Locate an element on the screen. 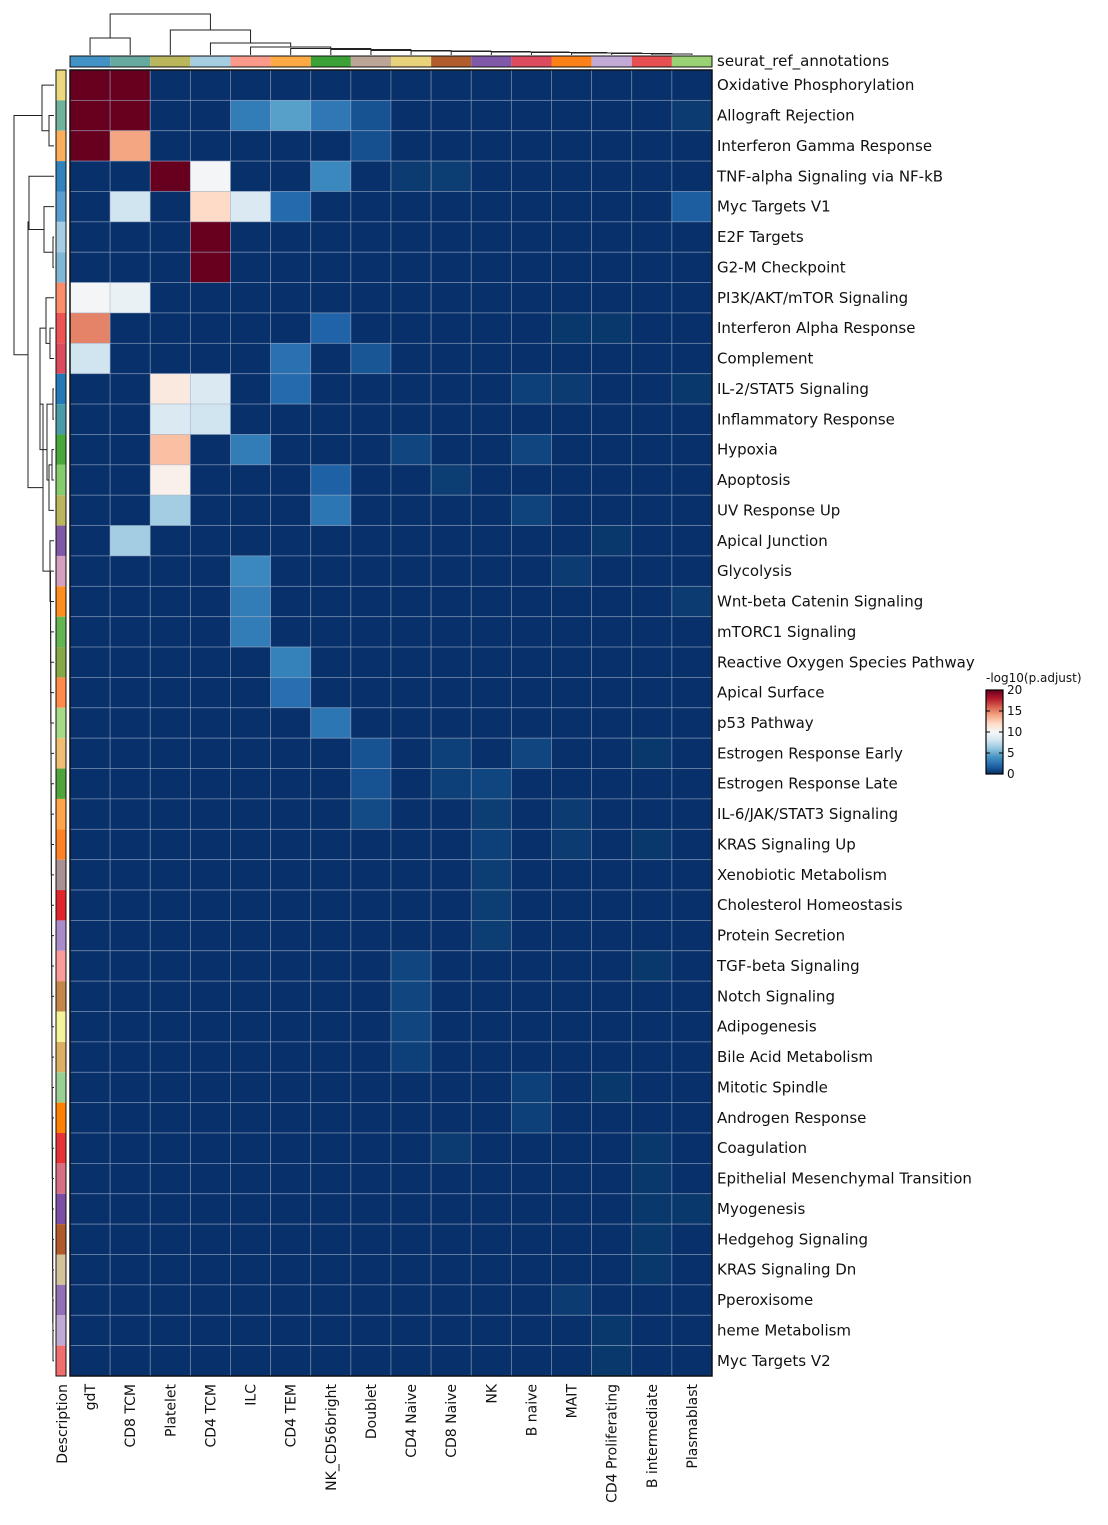 This screenshot has width=1108, height=1525. row-label: Reactive Oxygen Species Pathway is located at coordinates (846, 662).